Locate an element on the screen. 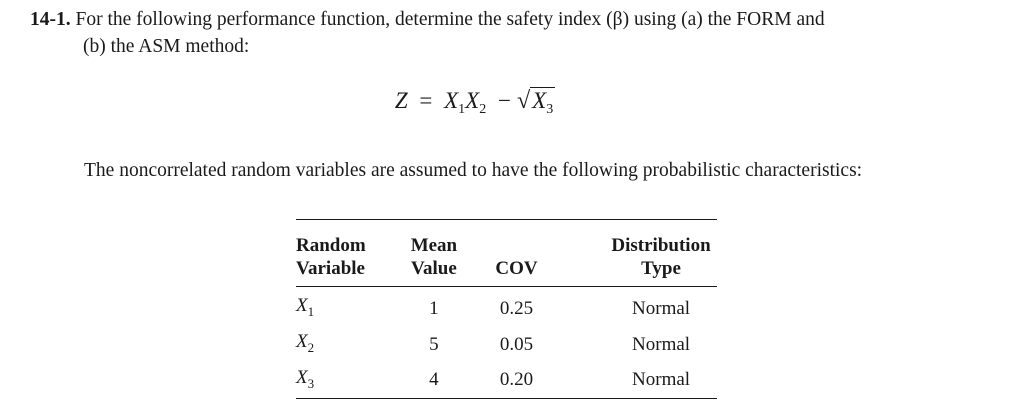 The width and height of the screenshot is (1024, 400). table-row: X2 5 0.05 Normal is located at coordinates (506, 345).